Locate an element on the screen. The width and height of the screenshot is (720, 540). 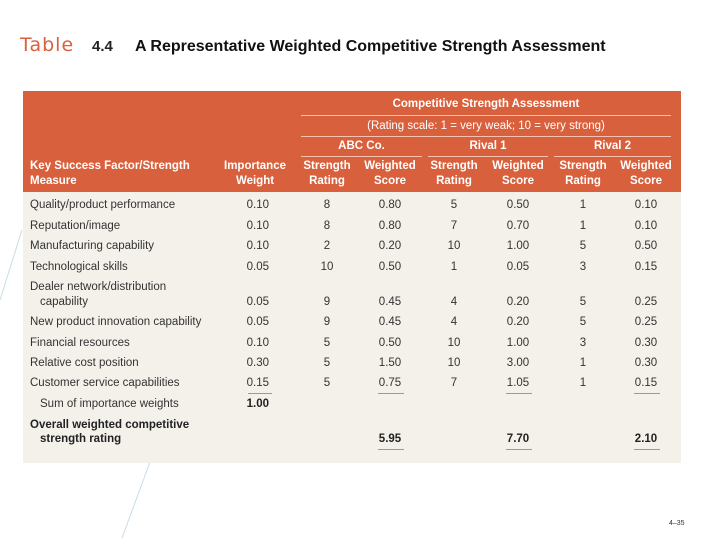
importance-weight: 0.30 is located at coordinates (257, 363).